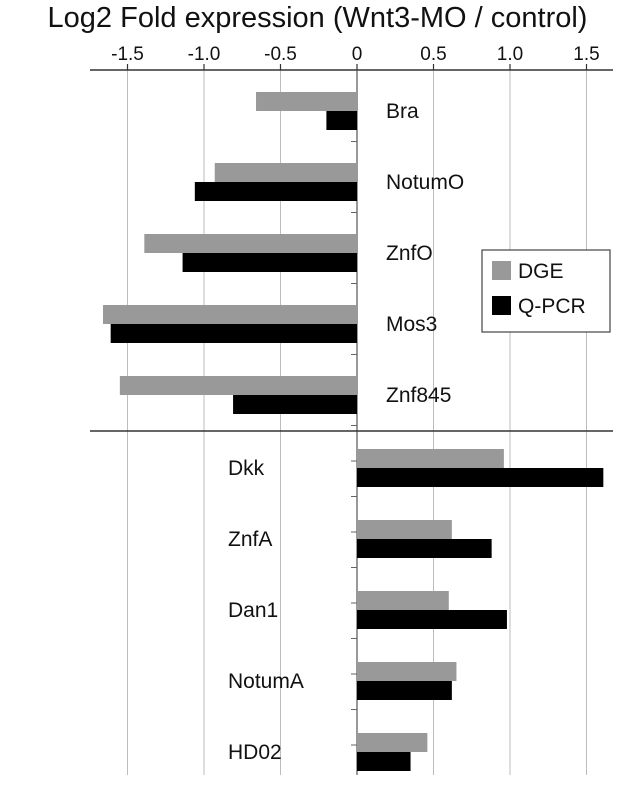  I want to click on category-label-dkk: Dkk, so click(246, 468).